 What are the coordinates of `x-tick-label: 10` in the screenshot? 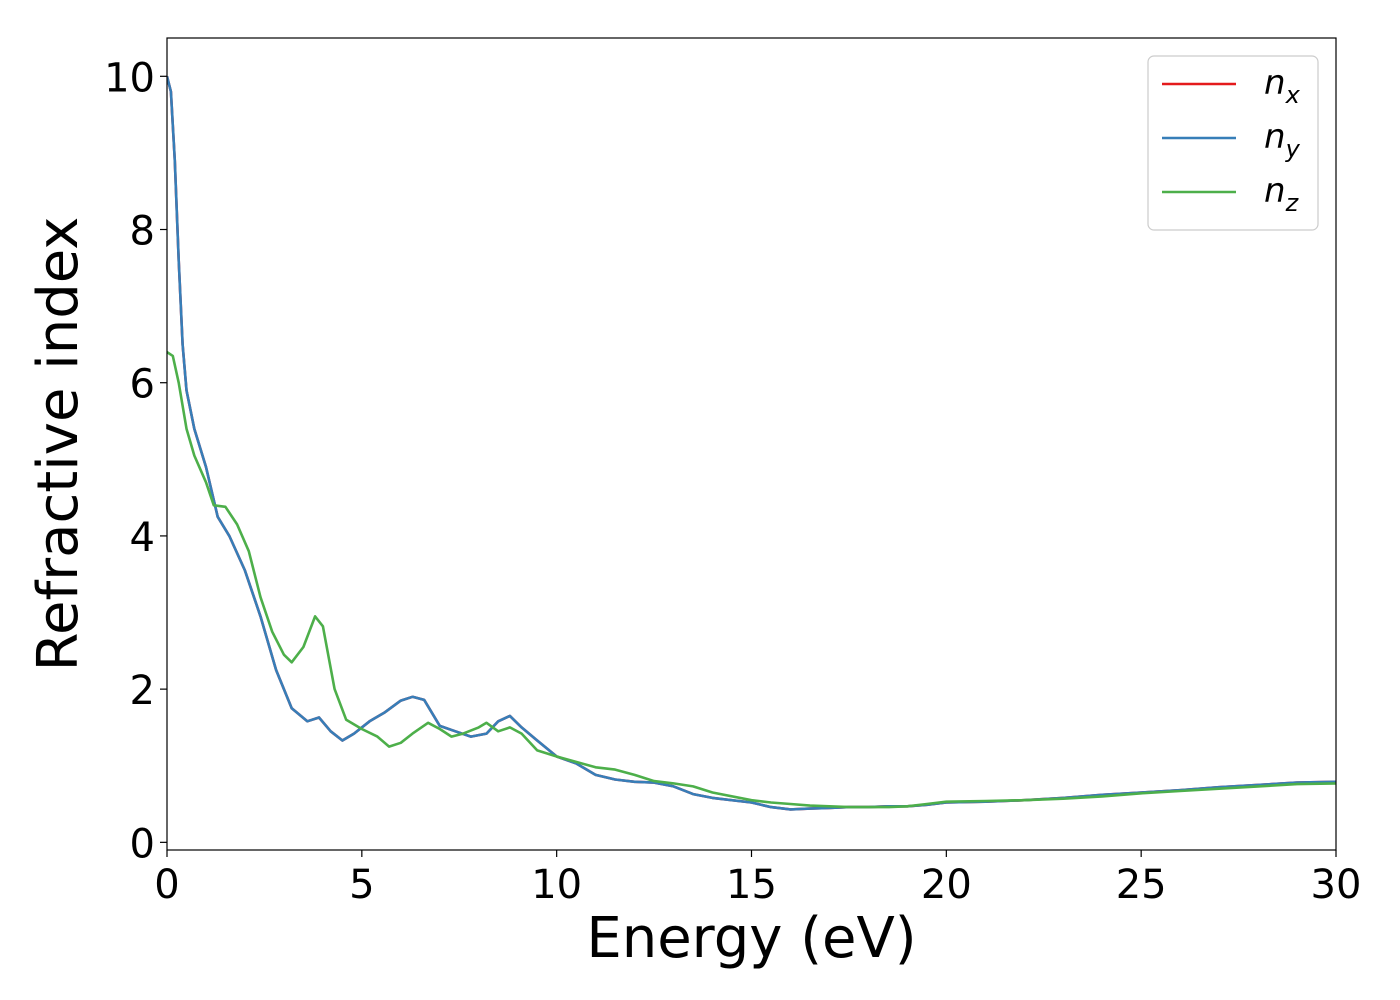 It's located at (556, 885).